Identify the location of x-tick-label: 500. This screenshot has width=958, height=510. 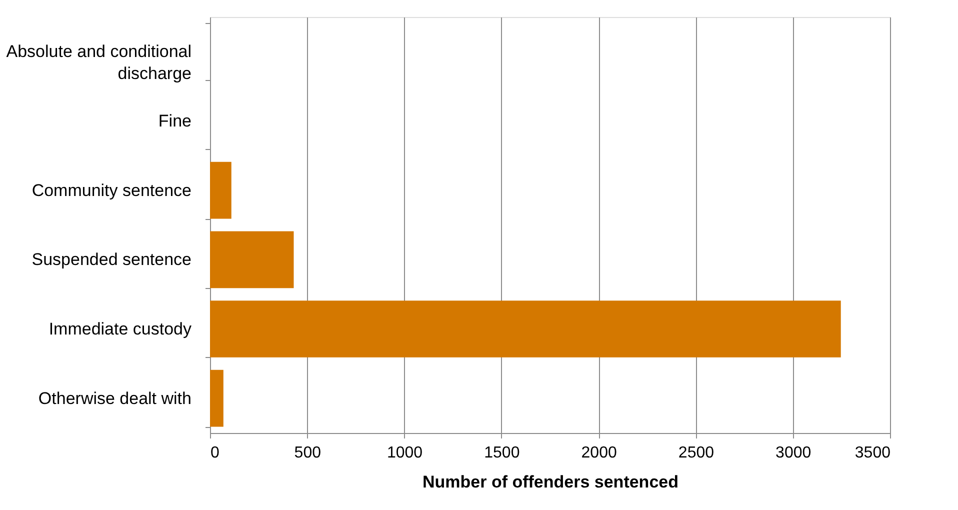
(308, 453).